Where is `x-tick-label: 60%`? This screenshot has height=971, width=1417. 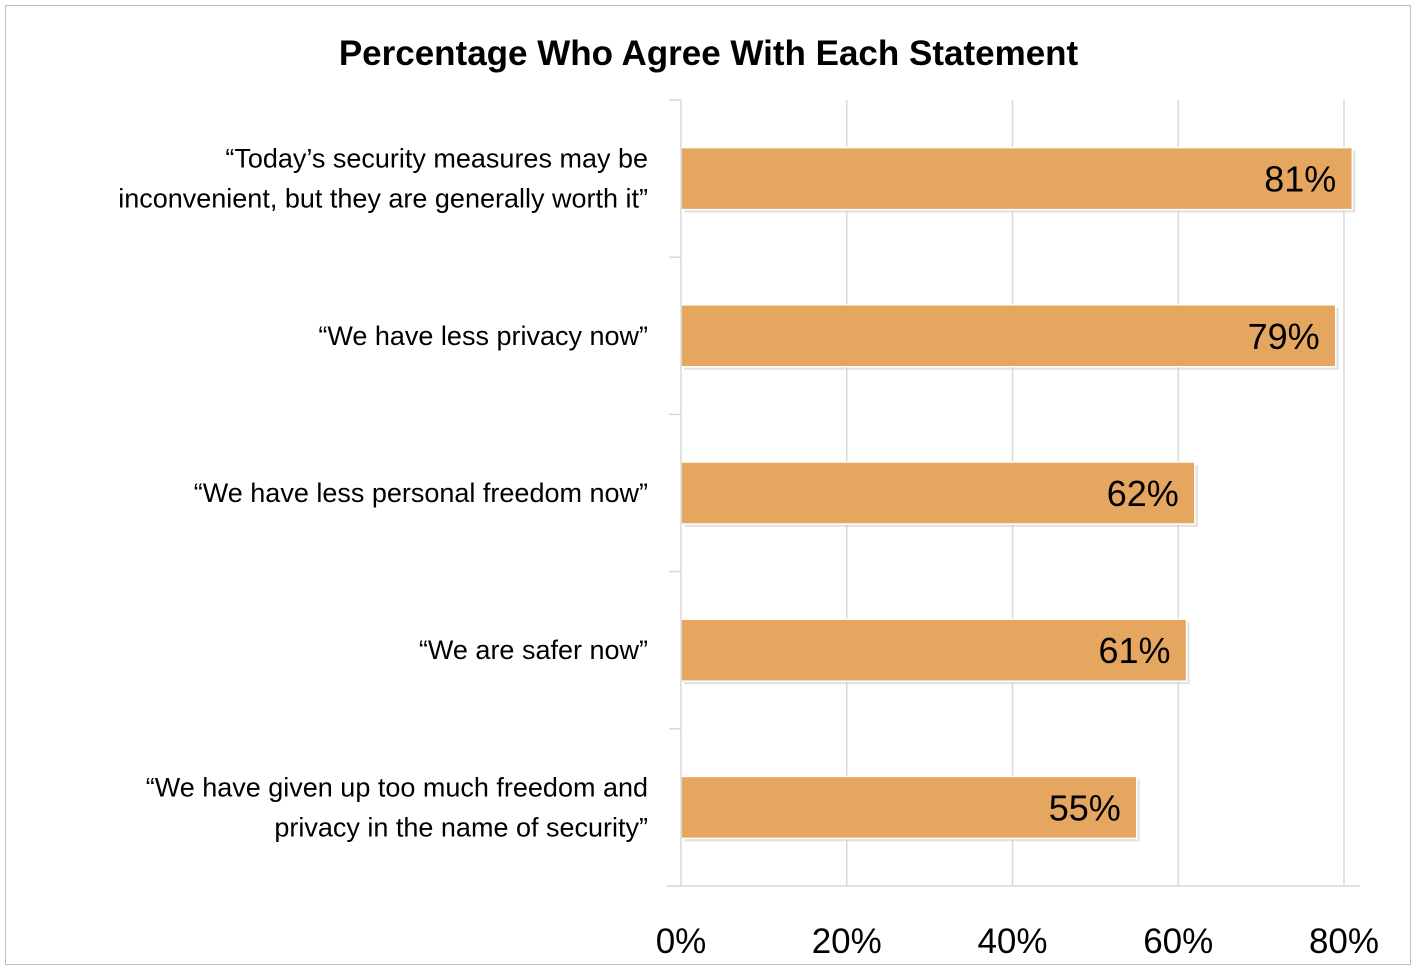
x-tick-label: 60% is located at coordinates (1178, 941).